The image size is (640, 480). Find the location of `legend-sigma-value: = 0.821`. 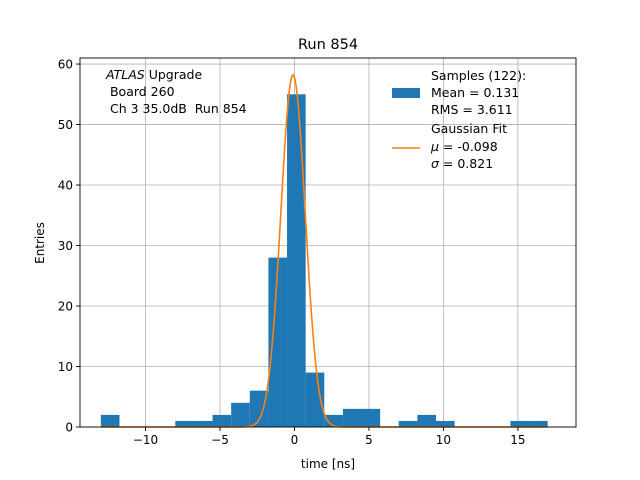

legend-sigma-value: = 0.821 is located at coordinates (466, 163).